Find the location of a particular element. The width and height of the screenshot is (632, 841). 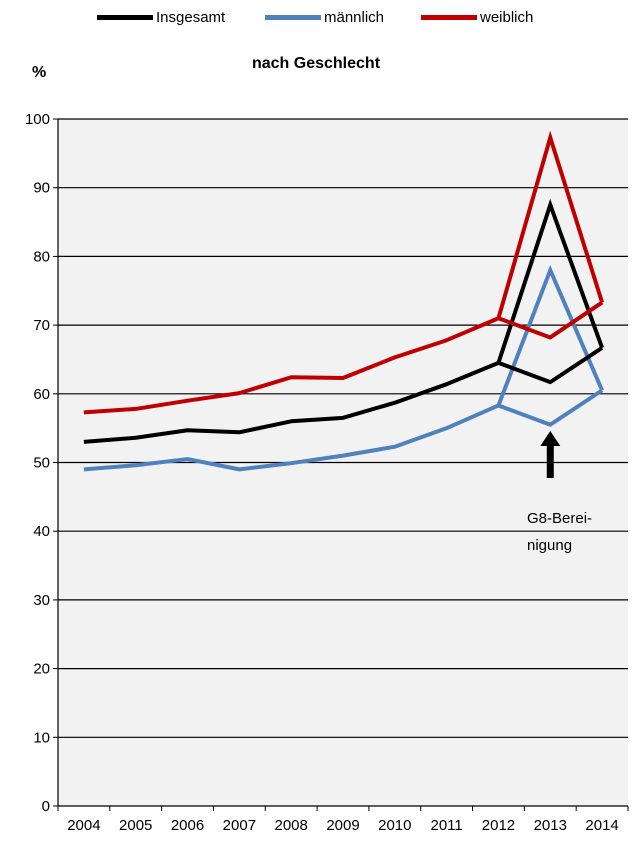

y-tick-label: 60 is located at coordinates (41, 394).